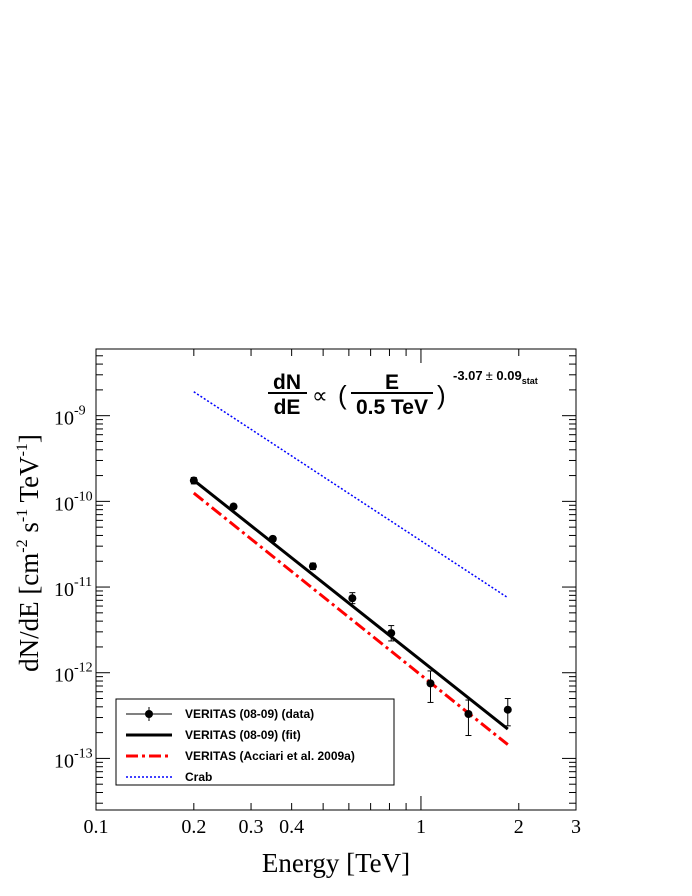 Image resolution: width=692 pixels, height=896 pixels. Describe the element at coordinates (287, 407) in the screenshot. I see `formula-lhs-denominator: dE` at that location.